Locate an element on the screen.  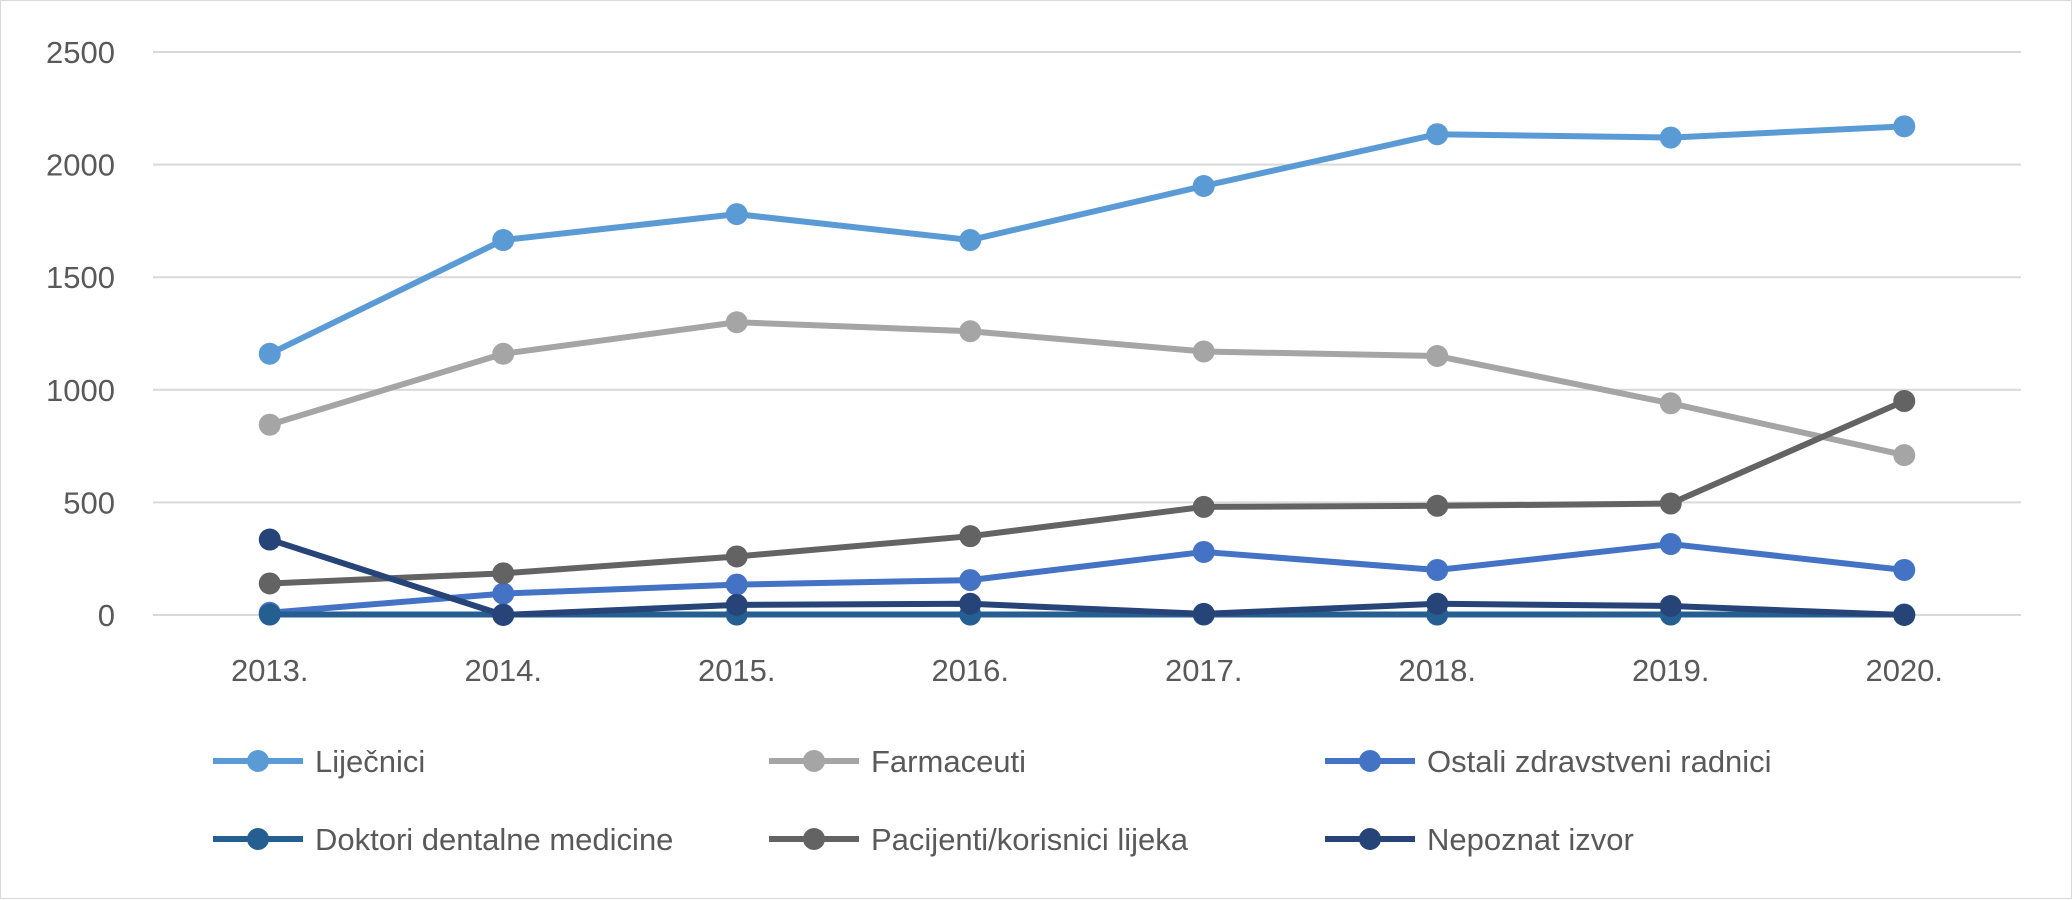
x-tick-label: 2016. is located at coordinates (970, 670).